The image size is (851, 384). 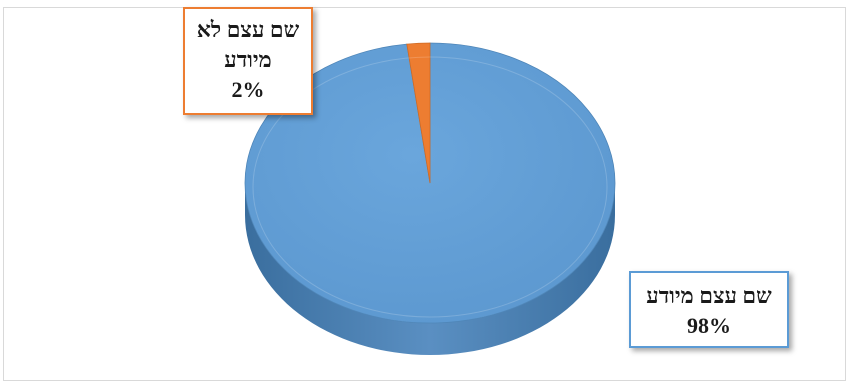 What do you see at coordinates (709, 309) in the screenshot?
I see `data-label-definite: שם עצם מיודע 98%` at bounding box center [709, 309].